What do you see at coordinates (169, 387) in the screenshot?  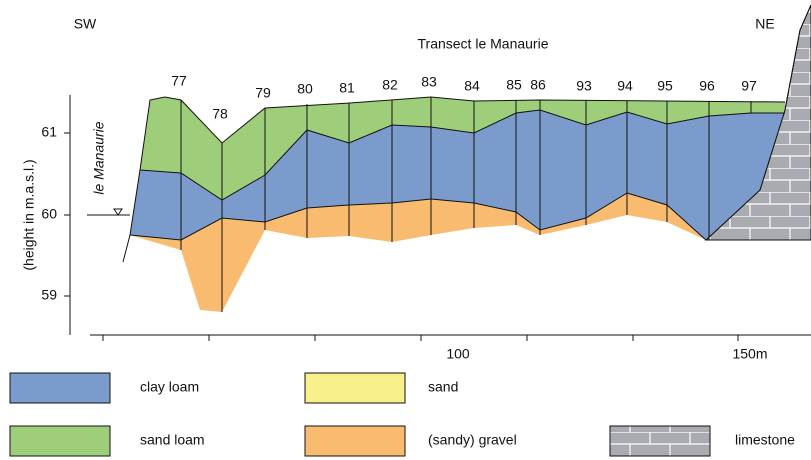 I see `legend-label: clay loam` at bounding box center [169, 387].